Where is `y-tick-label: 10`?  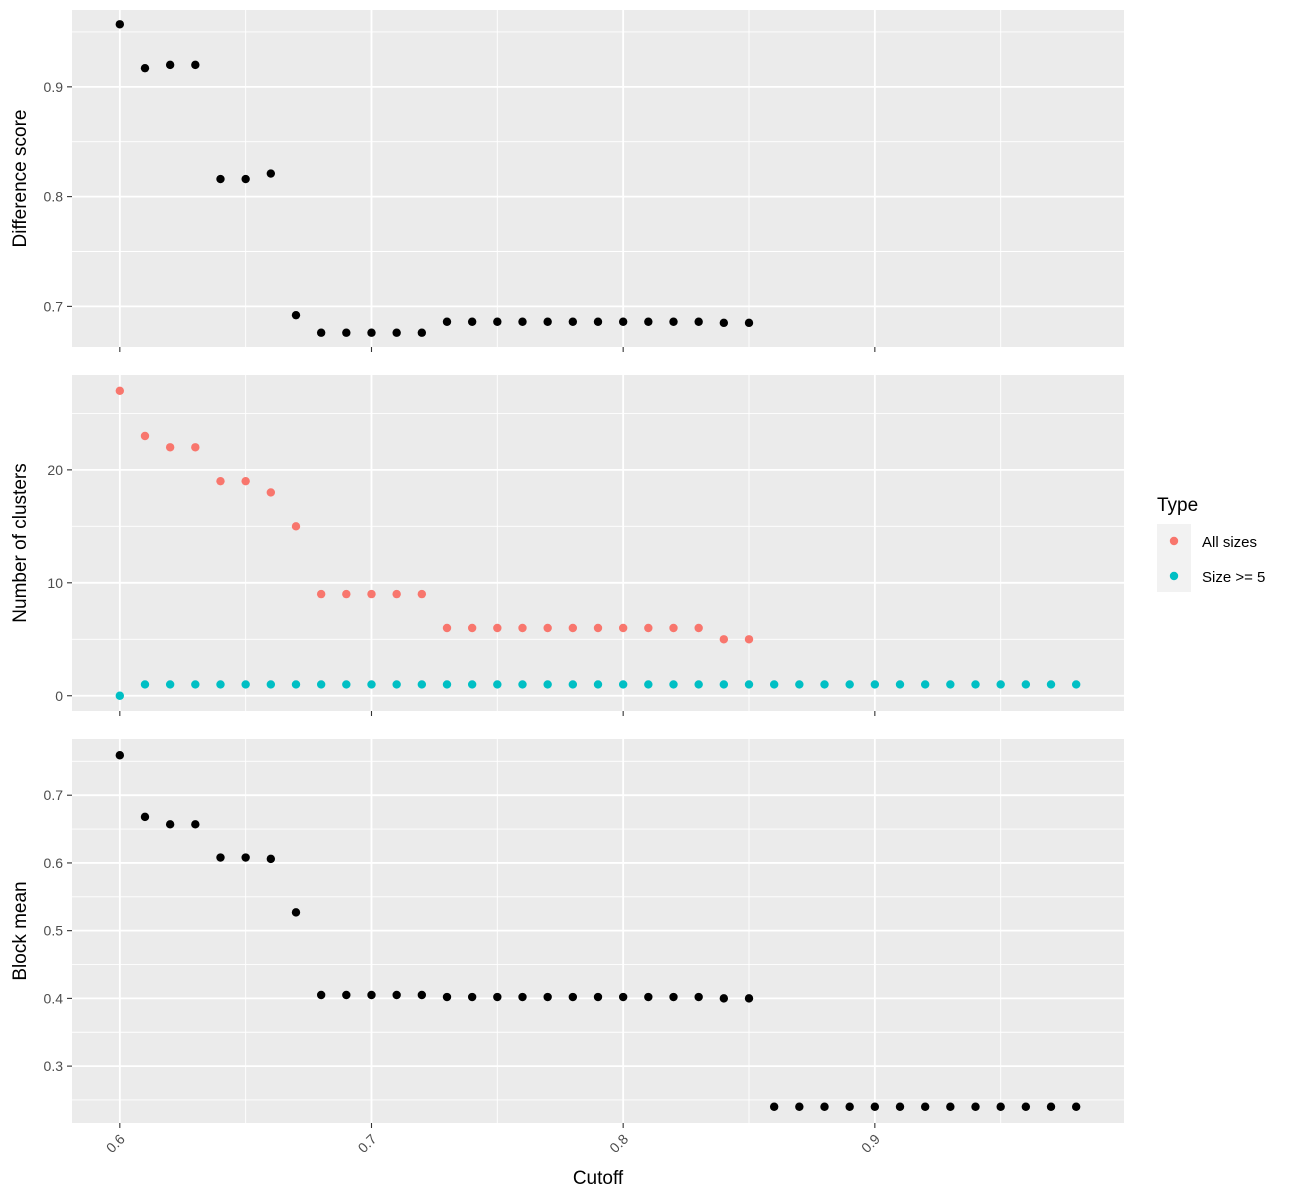 y-tick-label: 10 is located at coordinates (55, 583).